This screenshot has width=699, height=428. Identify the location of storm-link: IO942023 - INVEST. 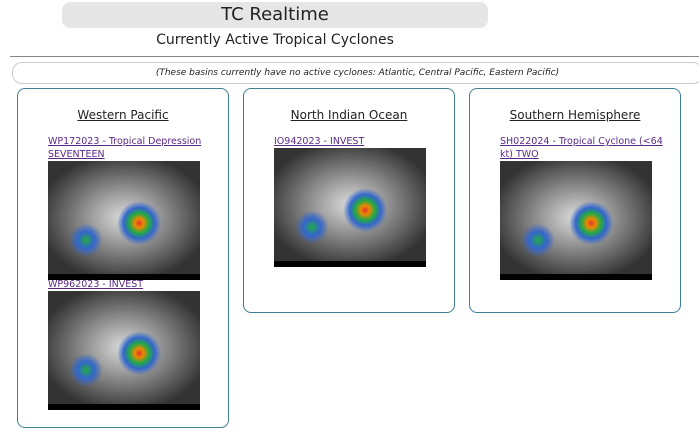
(319, 141).